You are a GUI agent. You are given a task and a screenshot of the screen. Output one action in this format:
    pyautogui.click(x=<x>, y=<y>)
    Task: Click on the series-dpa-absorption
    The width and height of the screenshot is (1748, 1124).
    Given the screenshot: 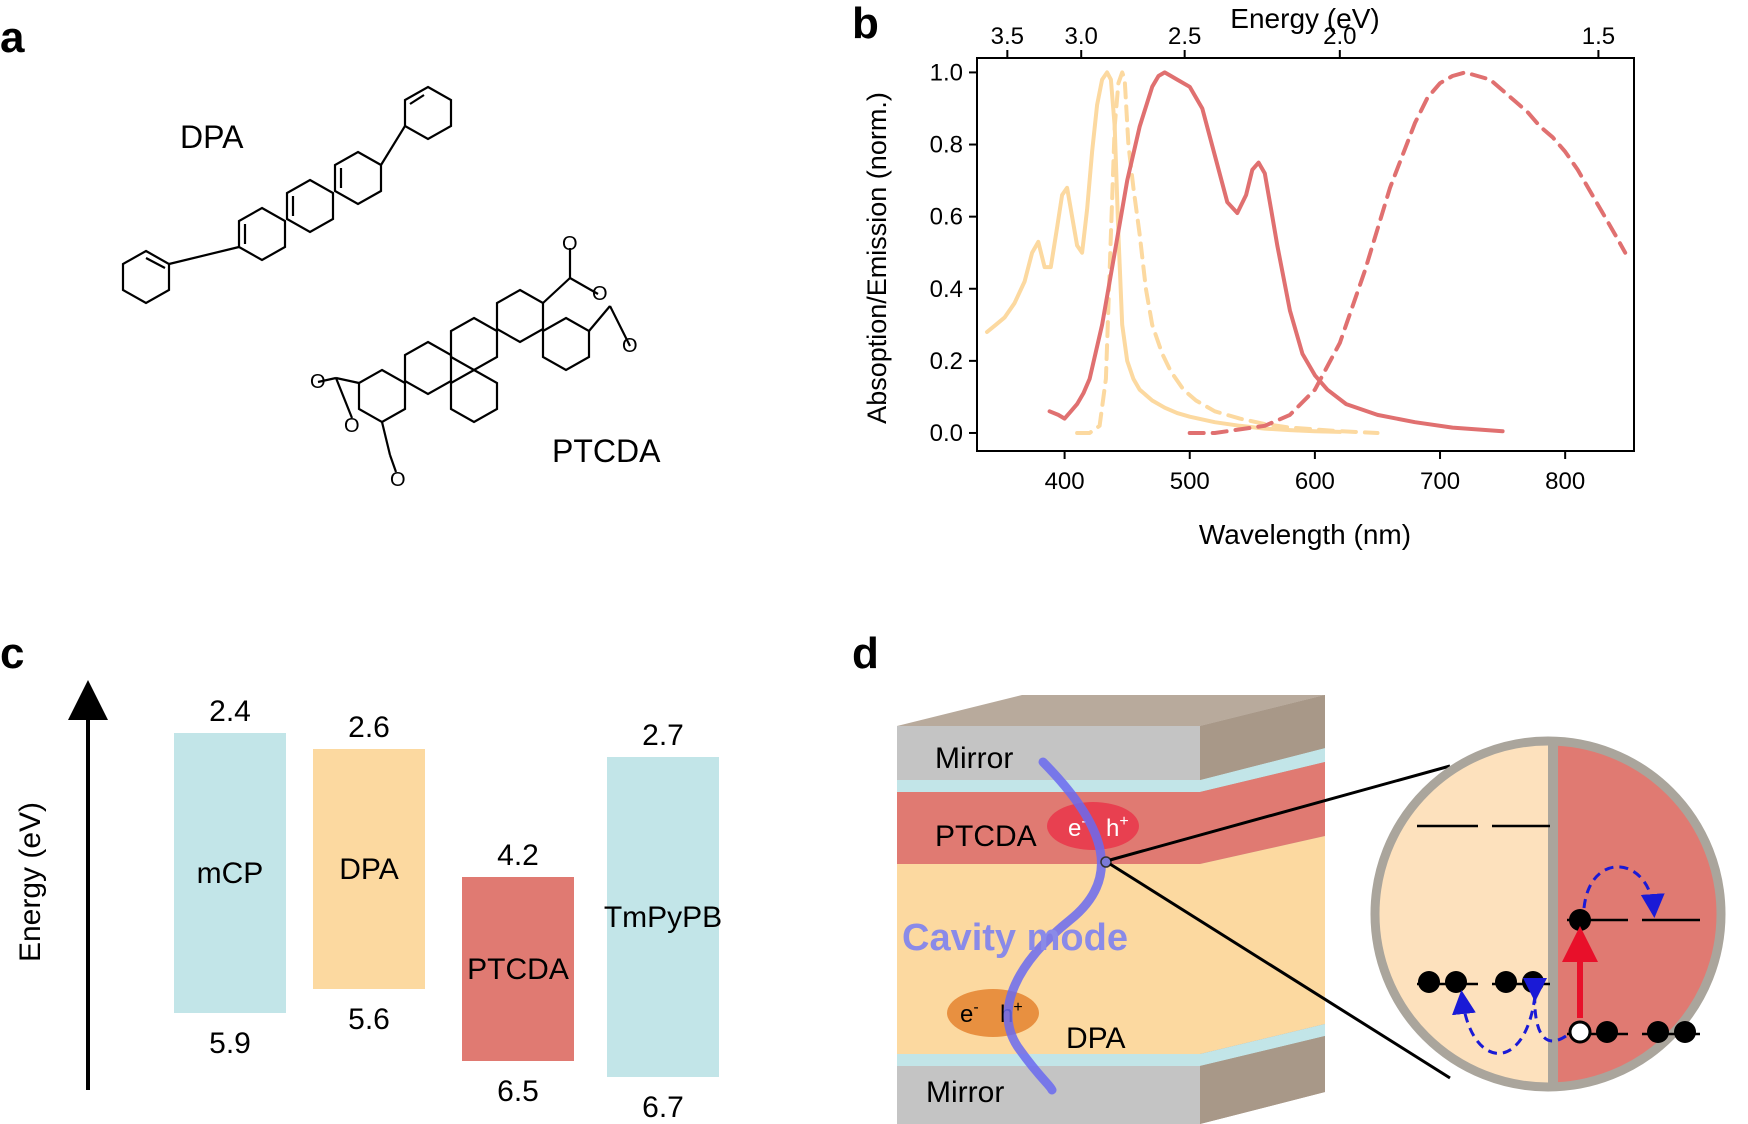 What is the action you would take?
    pyautogui.click(x=1163, y=252)
    